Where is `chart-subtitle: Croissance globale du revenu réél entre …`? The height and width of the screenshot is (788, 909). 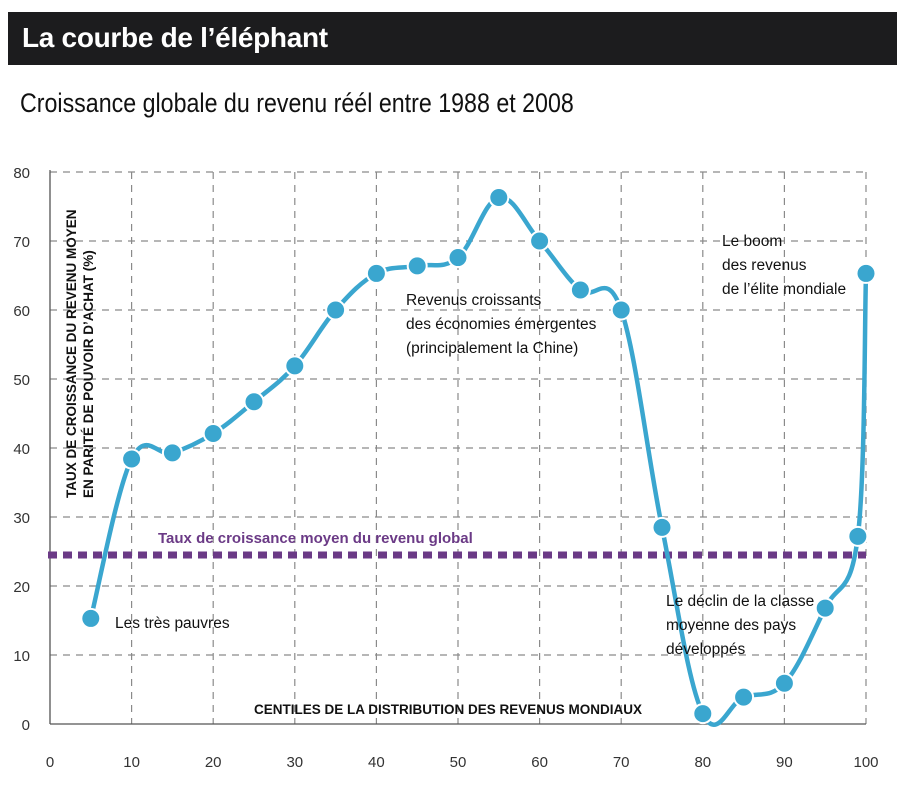 chart-subtitle: Croissance globale du revenu réél entre … is located at coordinates (297, 103).